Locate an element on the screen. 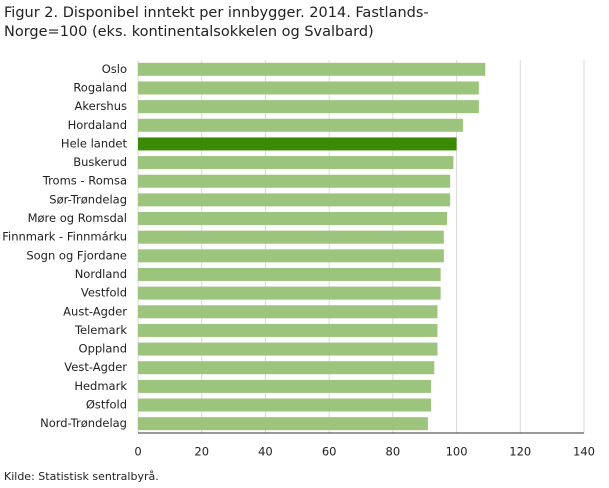 This screenshot has width=609, height=488. x-tick-label: 80 is located at coordinates (393, 452).